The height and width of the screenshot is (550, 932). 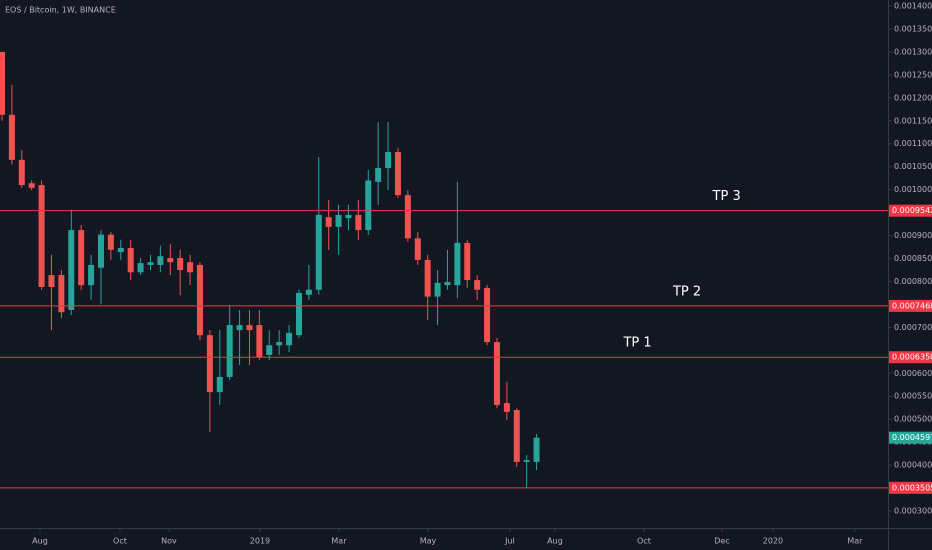 What do you see at coordinates (913, 6) in the screenshot?
I see `y-tick-label: 0.0014000` at bounding box center [913, 6].